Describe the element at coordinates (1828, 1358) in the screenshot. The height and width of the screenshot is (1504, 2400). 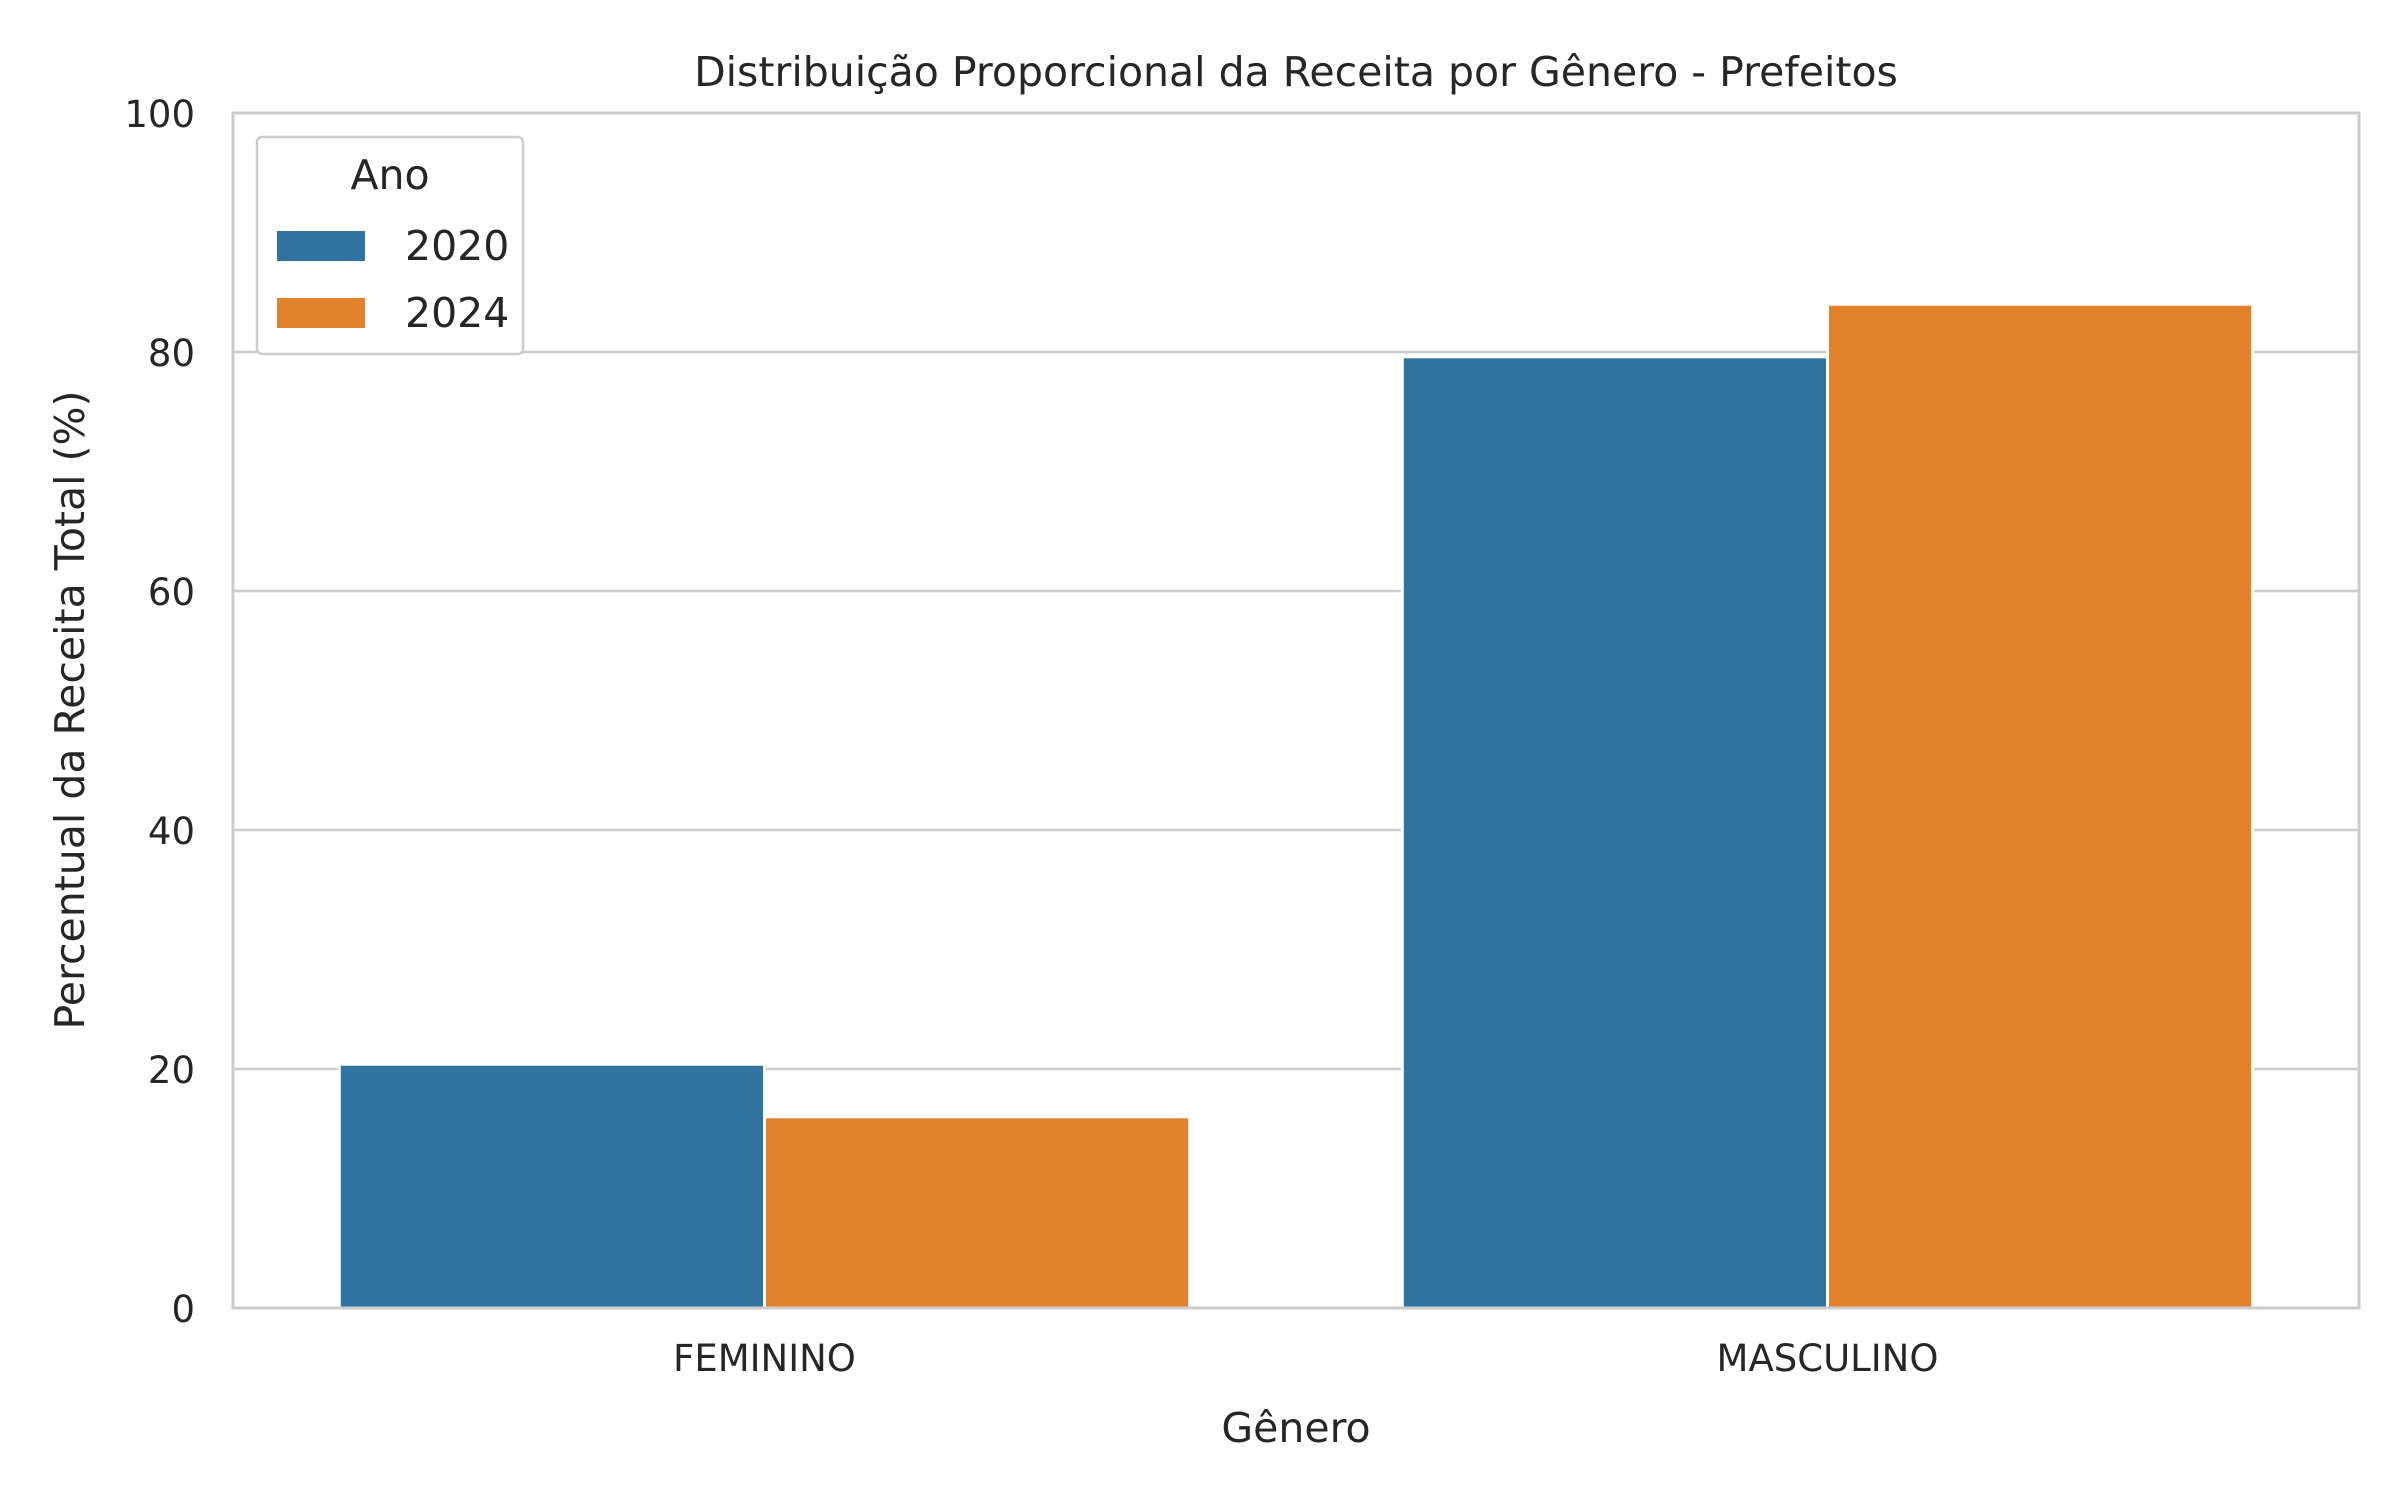
I see `x-tick-label: MASCULINO` at that location.